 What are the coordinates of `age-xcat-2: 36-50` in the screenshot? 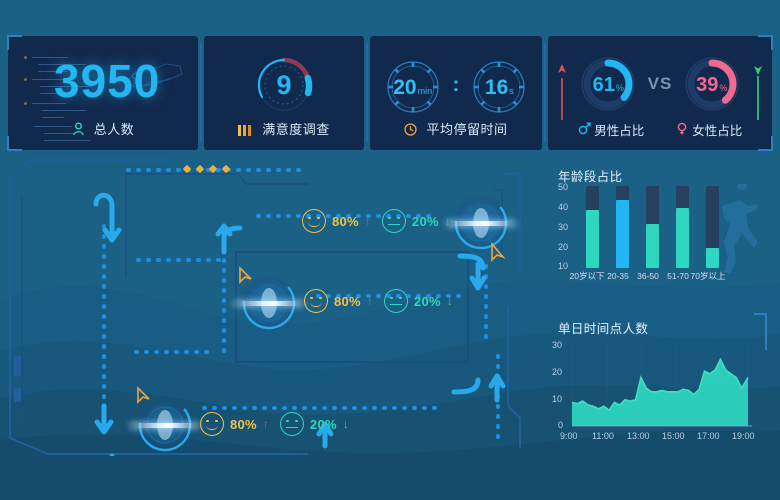 It's located at (648, 276).